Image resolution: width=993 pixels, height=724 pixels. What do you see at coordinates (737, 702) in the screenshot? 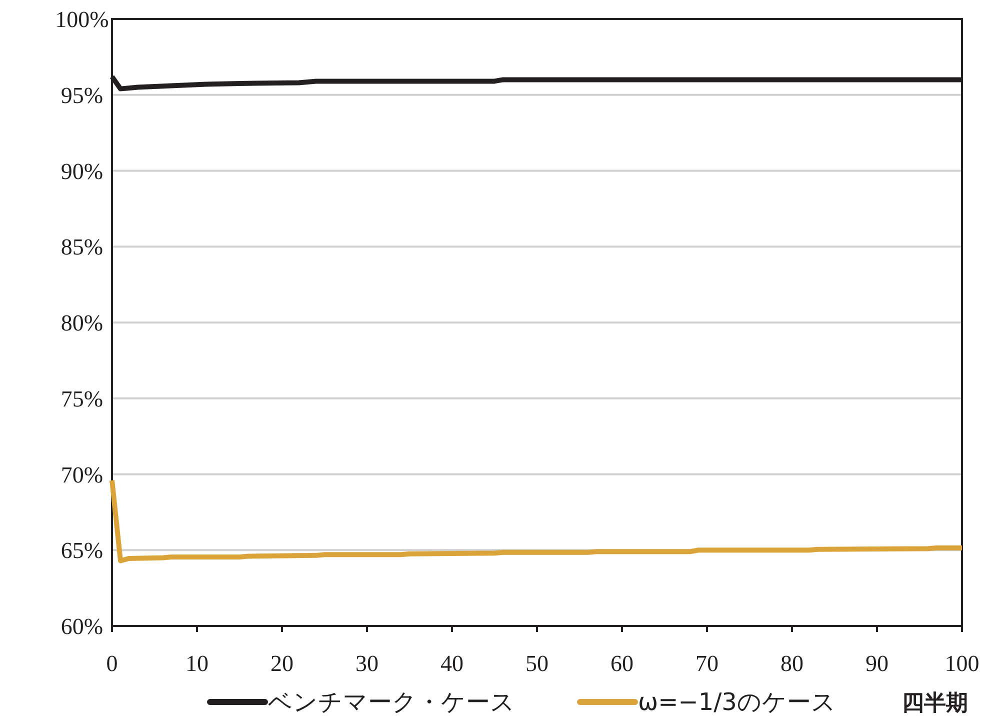
I see `legend-label: ω=−1/3のケース` at bounding box center [737, 702].